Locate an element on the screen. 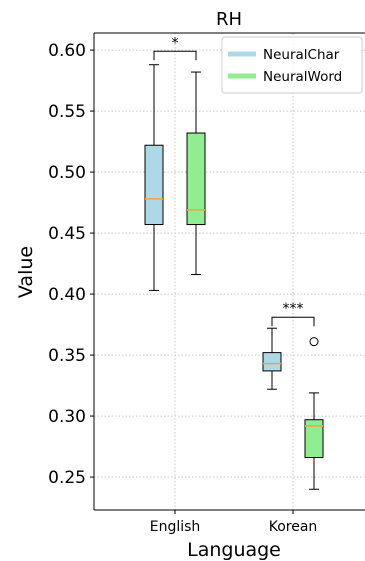 The height and width of the screenshot is (561, 365). y-tick-label: 0.60 is located at coordinates (67, 51).